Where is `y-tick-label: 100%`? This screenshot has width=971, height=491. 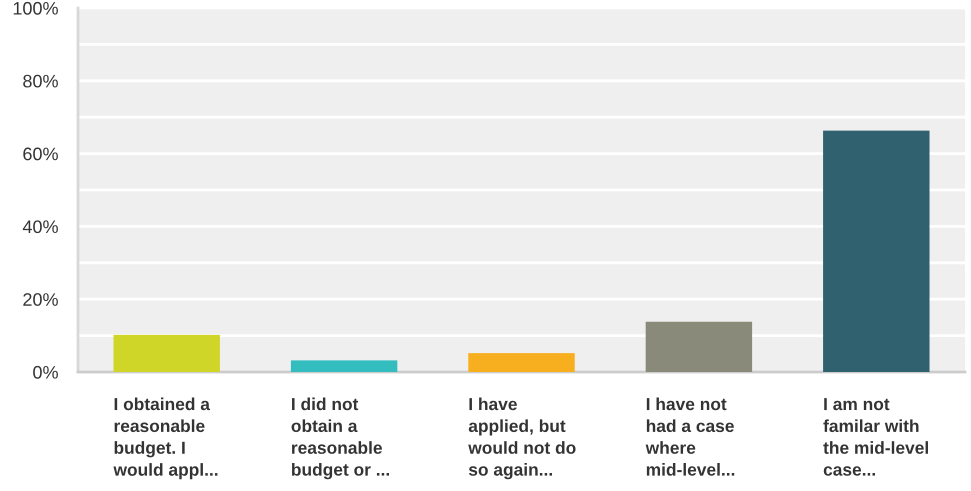 y-tick-label: 100% is located at coordinates (36, 8).